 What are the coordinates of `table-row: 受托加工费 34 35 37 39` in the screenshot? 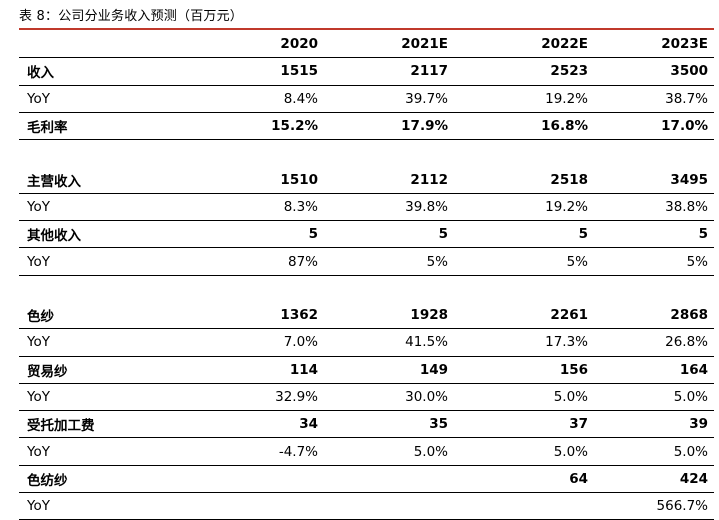 It's located at (366, 424).